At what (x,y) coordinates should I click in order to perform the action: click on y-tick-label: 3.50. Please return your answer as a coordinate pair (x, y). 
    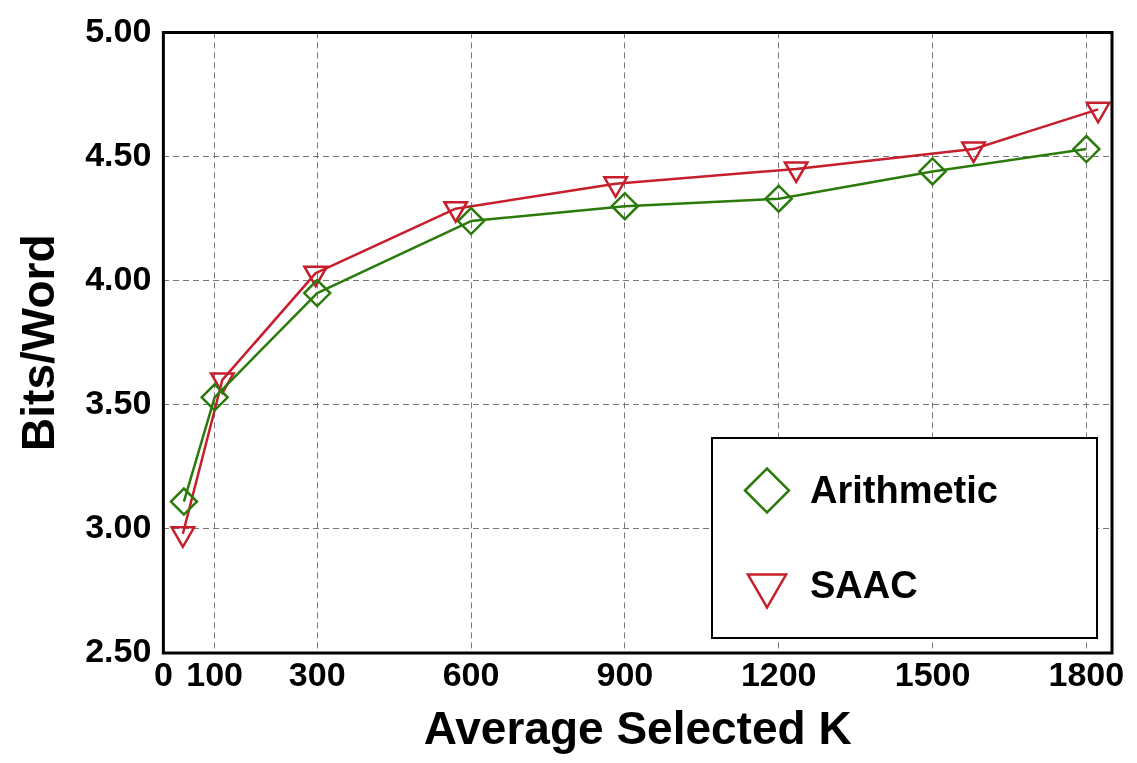
    Looking at the image, I should click on (118, 402).